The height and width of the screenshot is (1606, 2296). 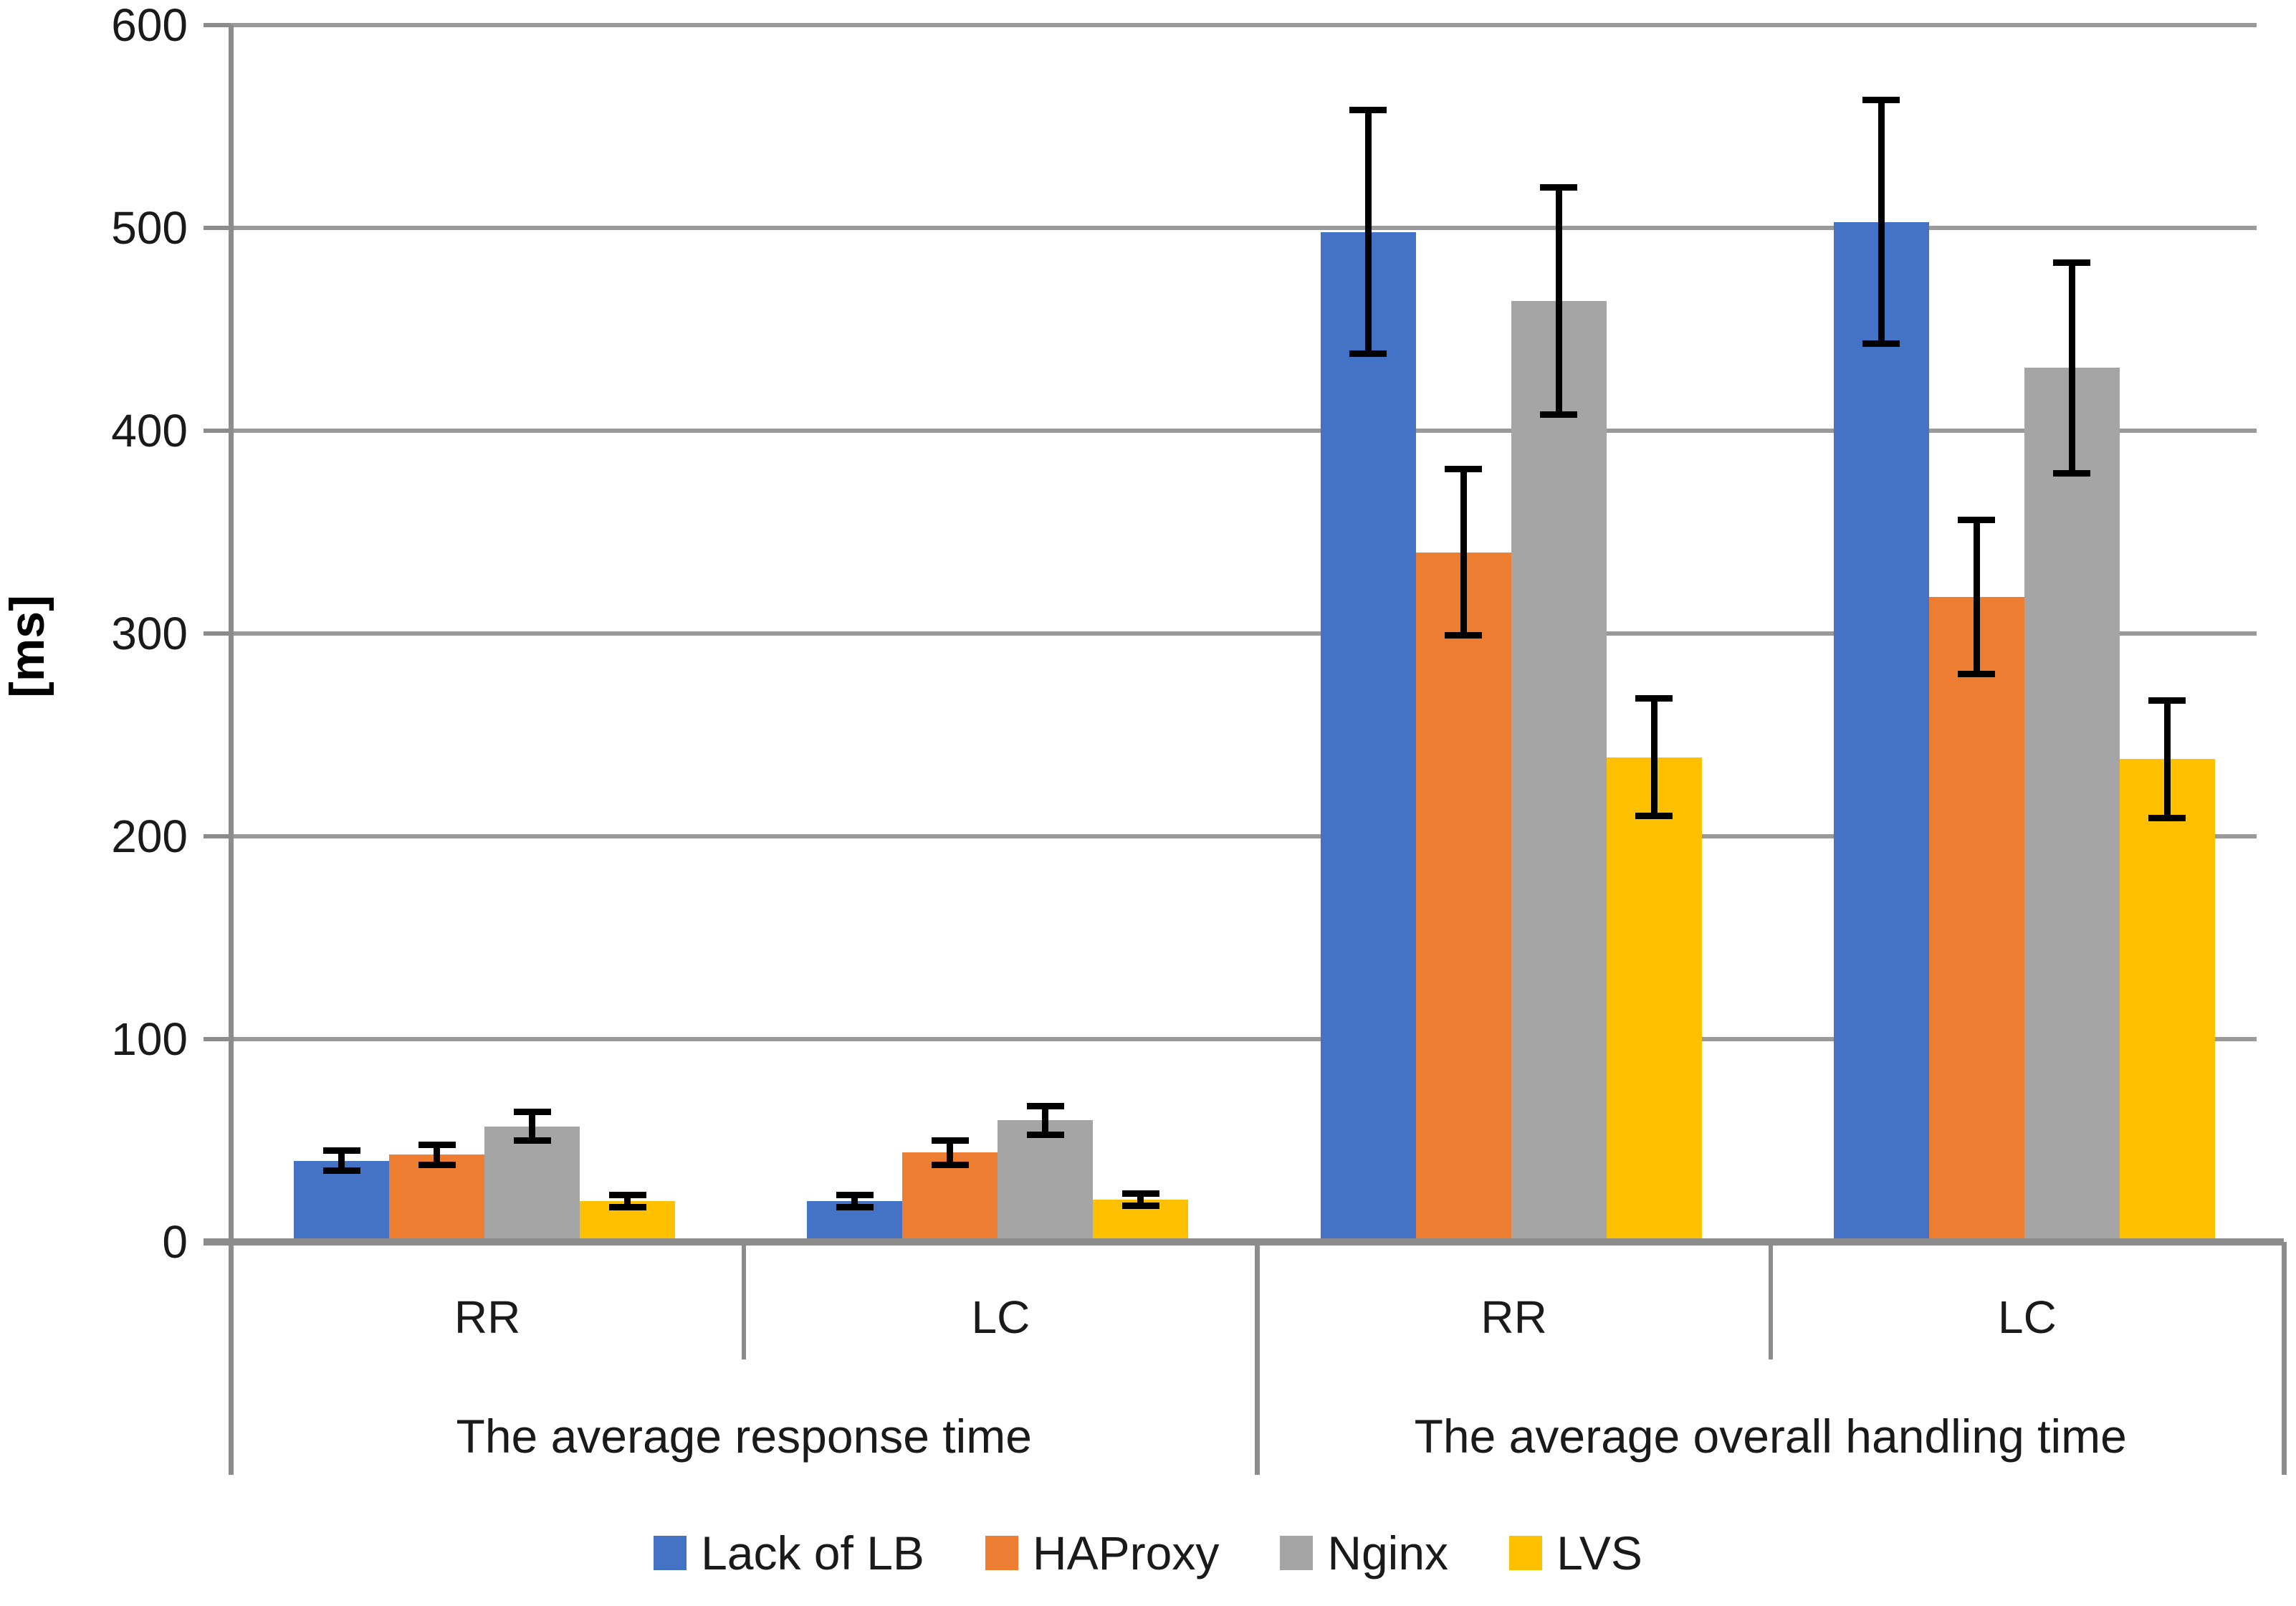 I want to click on error-cap-top-lvs-rr-response, so click(x=627, y=1195).